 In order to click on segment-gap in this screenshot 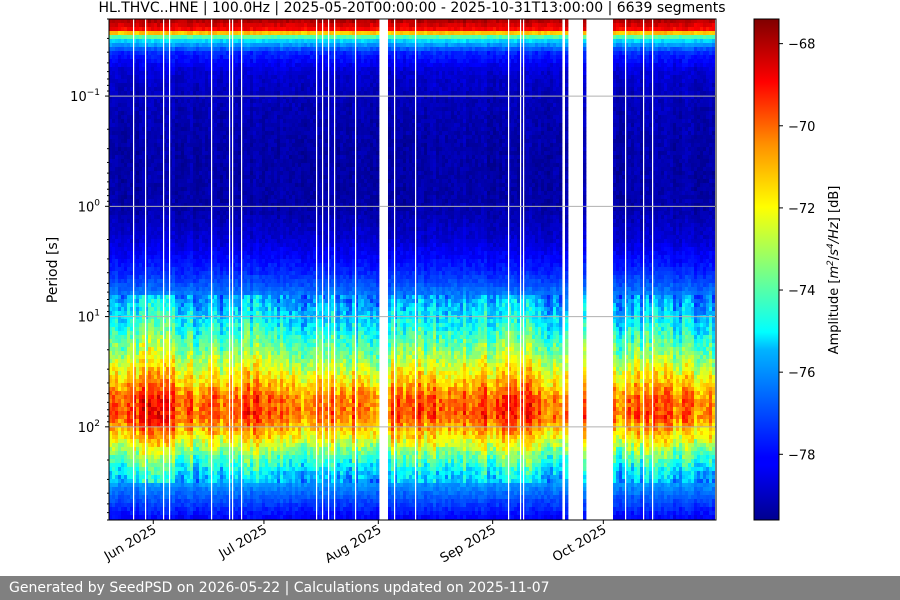, I will do `click(146, 269)`.